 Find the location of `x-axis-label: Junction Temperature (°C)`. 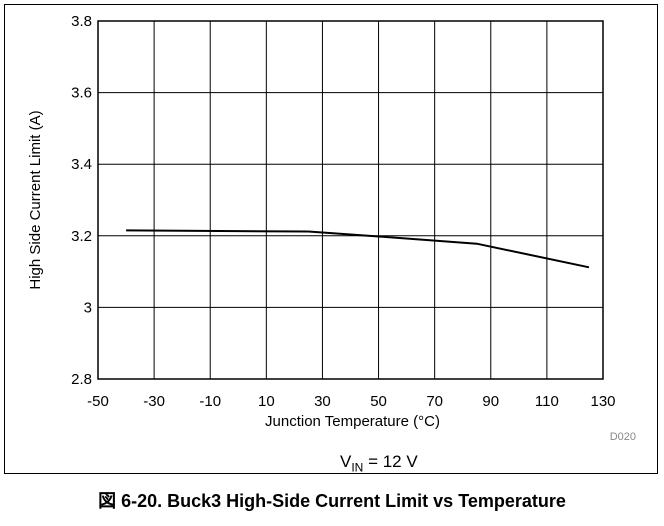

x-axis-label: Junction Temperature (°C) is located at coordinates (352, 421).